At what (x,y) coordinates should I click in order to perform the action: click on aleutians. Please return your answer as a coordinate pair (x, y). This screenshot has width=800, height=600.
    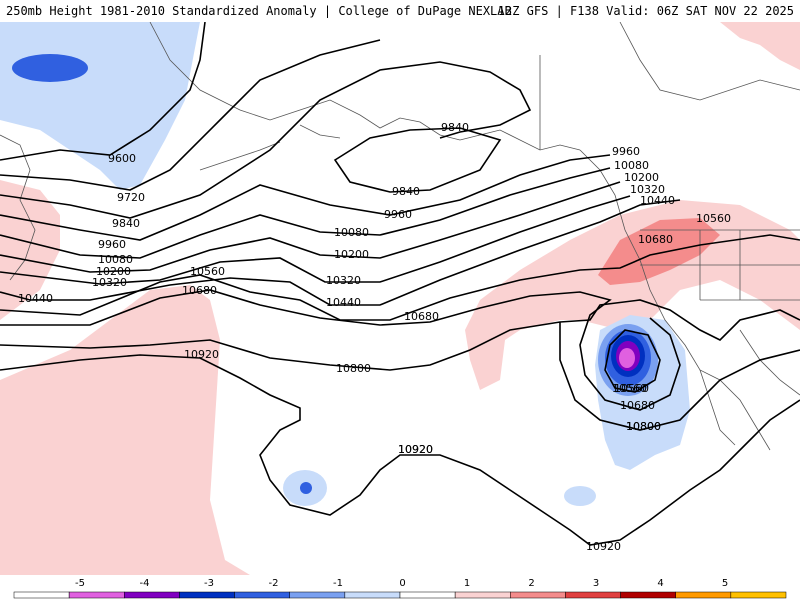
    Looking at the image, I should click on (270, 147).